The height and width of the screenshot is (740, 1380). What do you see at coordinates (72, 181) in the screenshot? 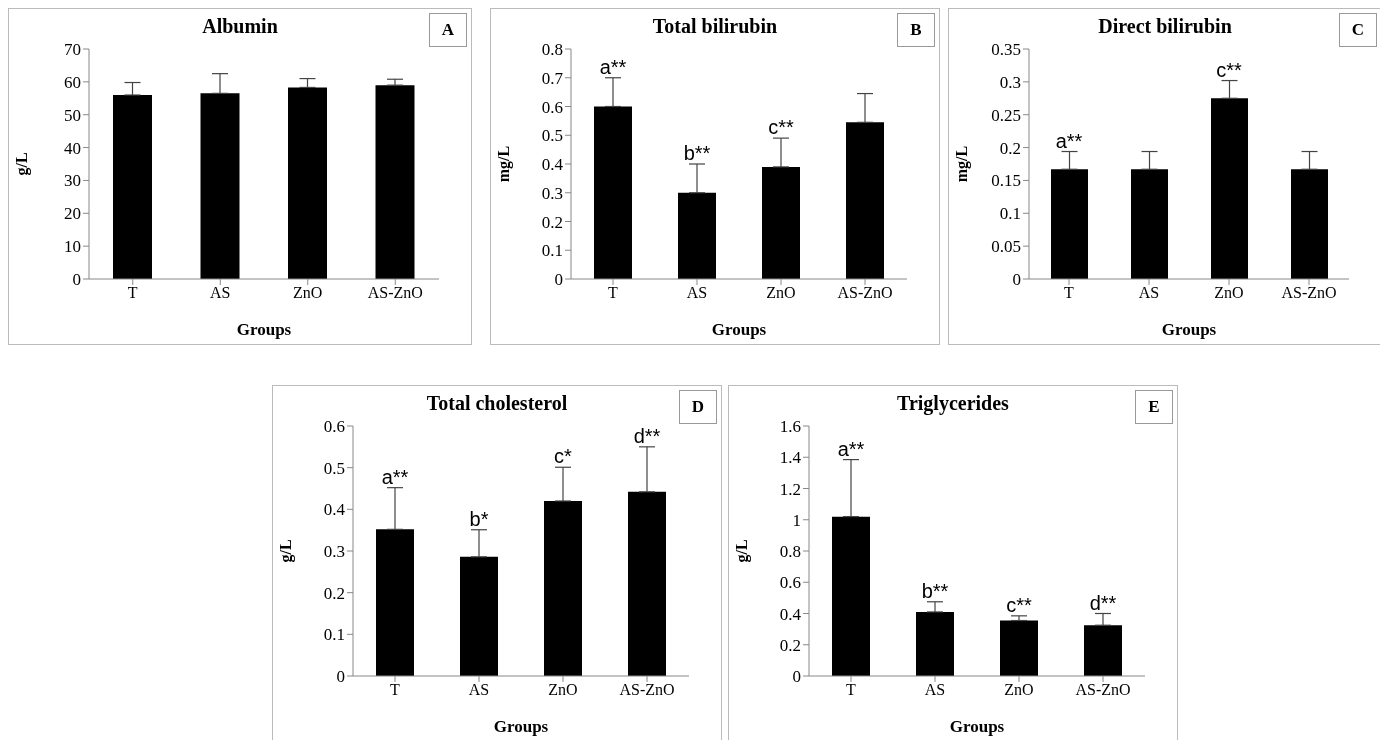
I see `y-tick-label: 30` at bounding box center [72, 181].